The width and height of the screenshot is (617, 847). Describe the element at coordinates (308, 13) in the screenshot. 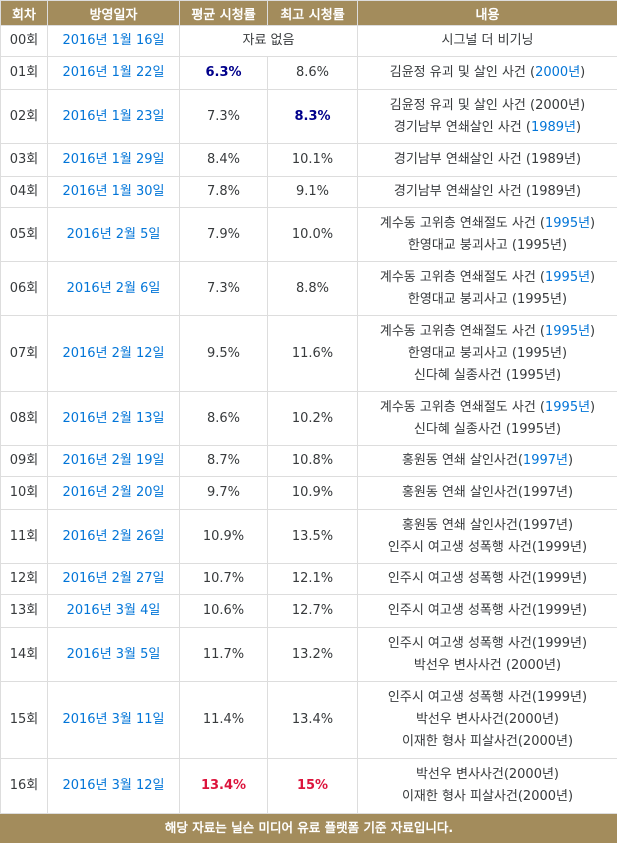

I see `header-row: 회차 방영일자 평균 시청률 최고 시청률 내용` at that location.